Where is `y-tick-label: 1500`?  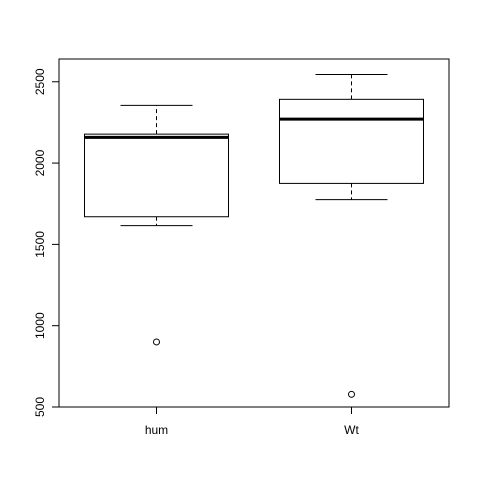
y-tick-label: 1500 is located at coordinates (40, 244).